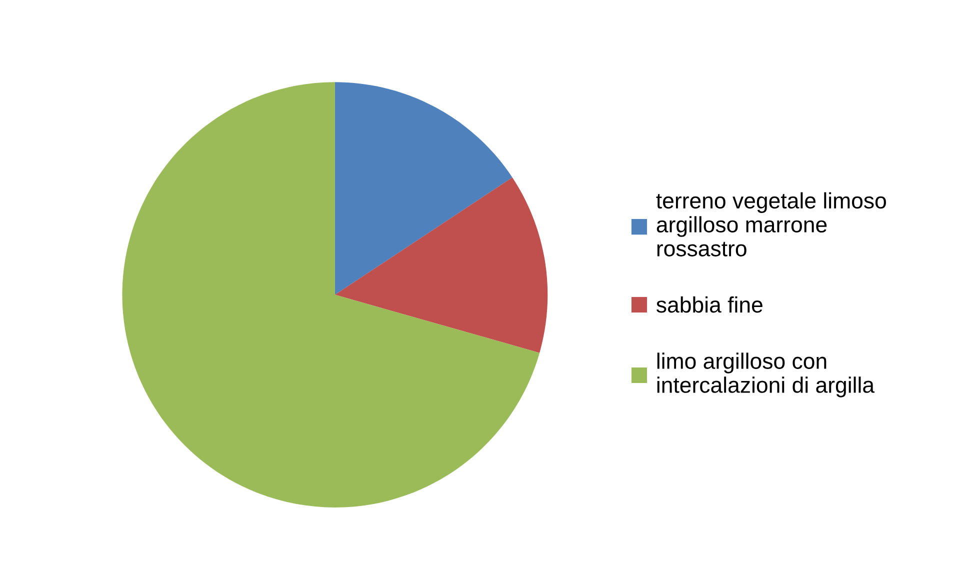 The width and height of the screenshot is (957, 578). Describe the element at coordinates (766, 375) in the screenshot. I see `legend-label: limo argilloso con intercalazioni di argilla` at that location.